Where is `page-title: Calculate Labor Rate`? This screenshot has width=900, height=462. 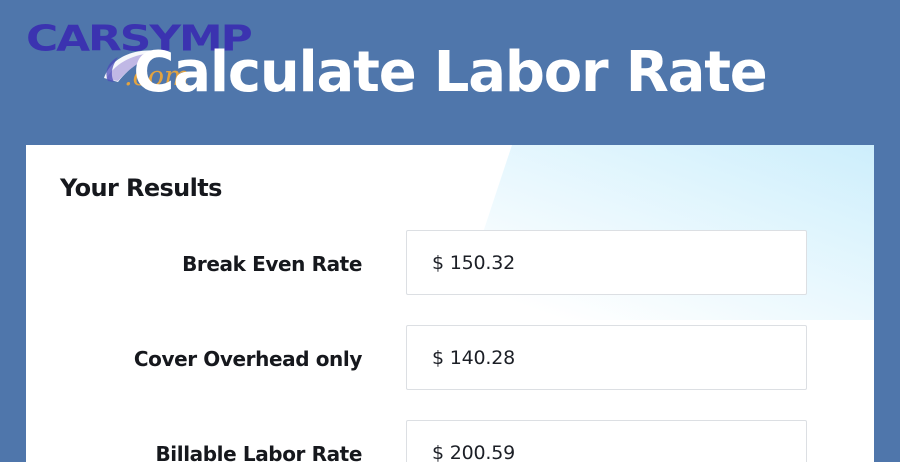
page-title: Calculate Labor Rate is located at coordinates (450, 72).